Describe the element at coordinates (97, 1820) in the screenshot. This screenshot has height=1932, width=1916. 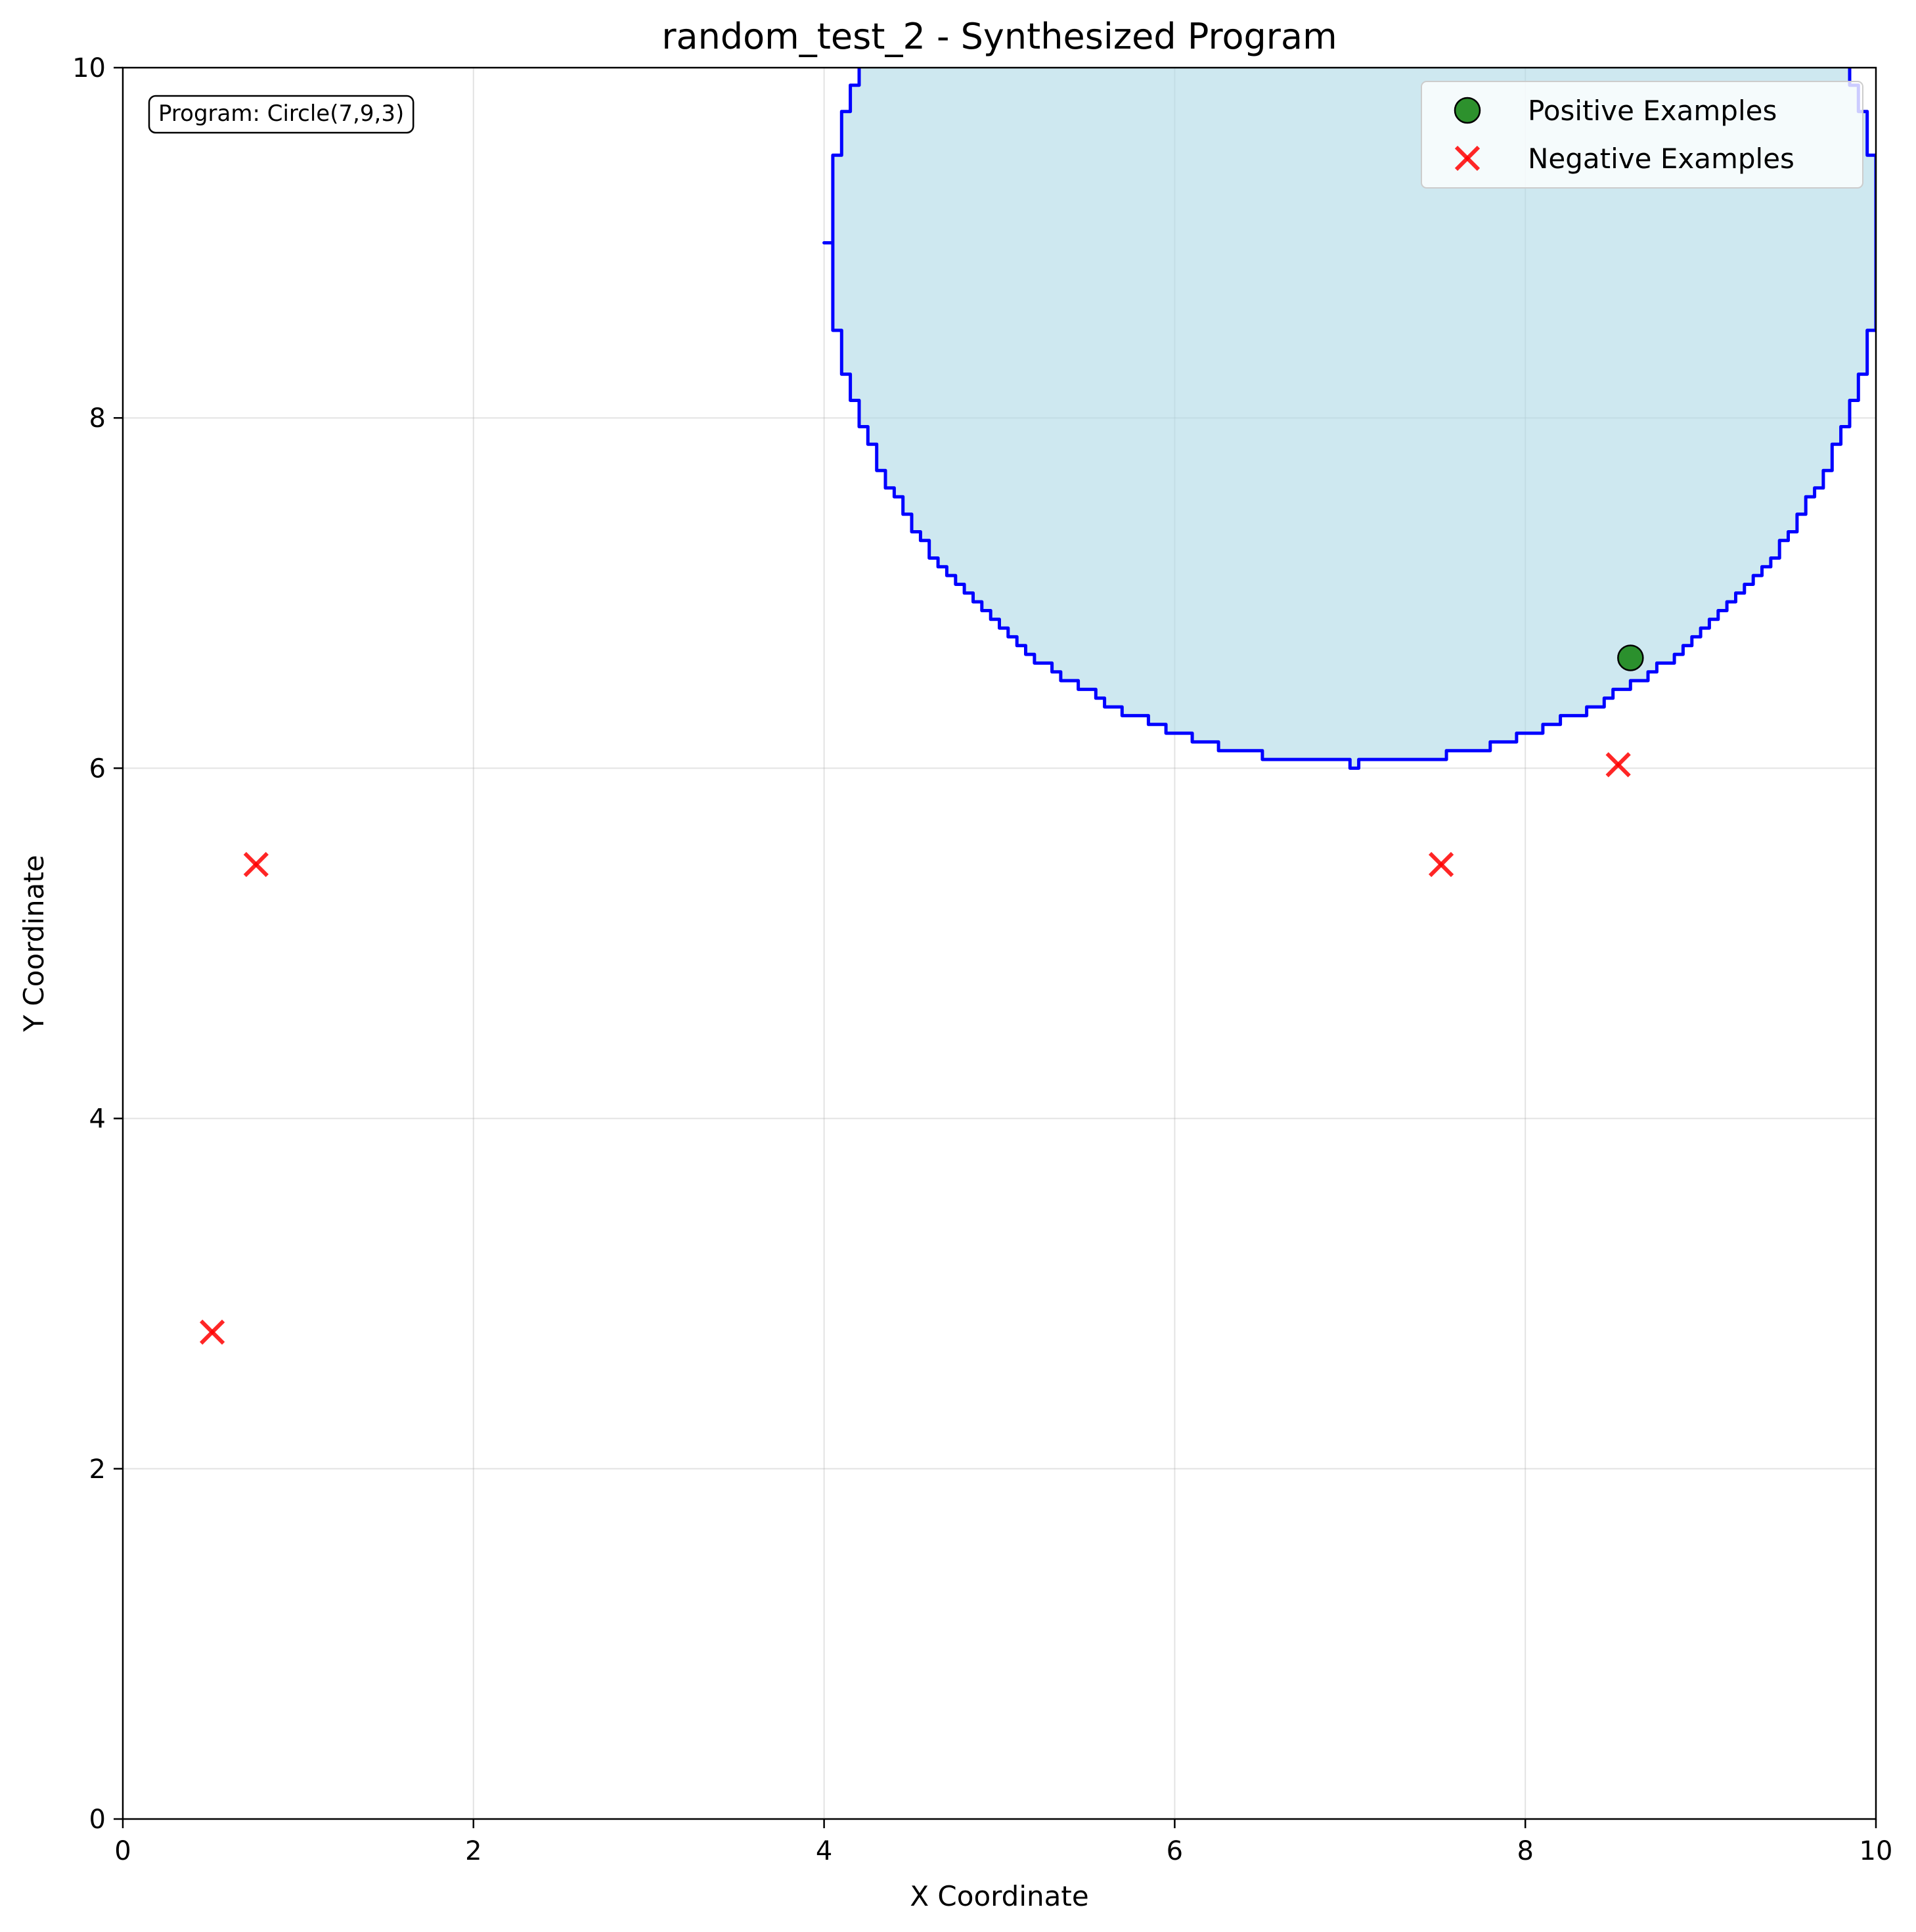
I see `y-tick-label: 0` at that location.